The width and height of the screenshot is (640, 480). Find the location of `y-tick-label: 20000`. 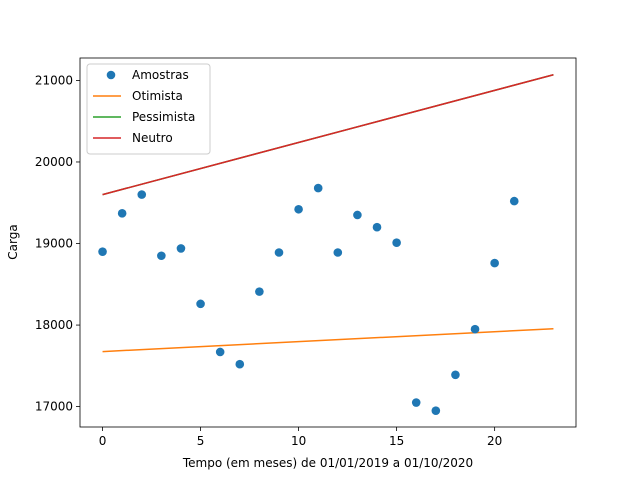

y-tick-label: 20000 is located at coordinates (54, 162).